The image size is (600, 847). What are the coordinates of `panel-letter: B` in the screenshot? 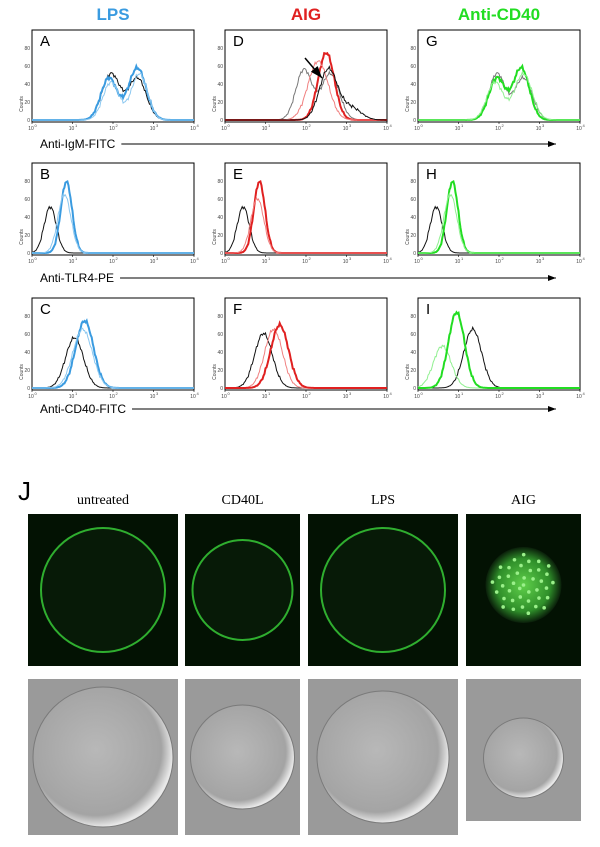 It's located at (45, 174).